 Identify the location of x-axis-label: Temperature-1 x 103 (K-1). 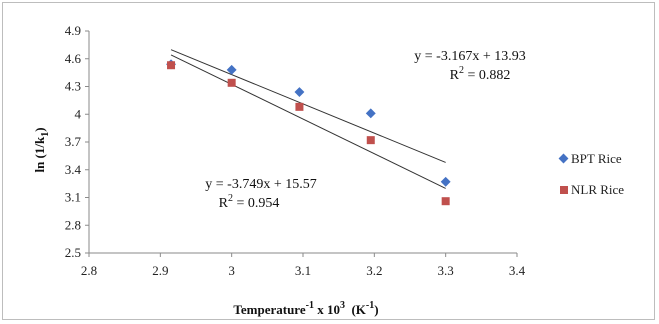
(305, 308).